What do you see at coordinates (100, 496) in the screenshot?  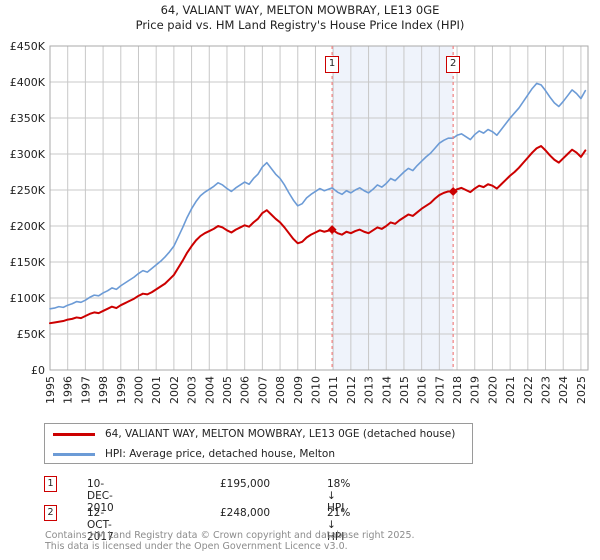 I see `transaction-date-1: 10-DEC-2010` at bounding box center [100, 496].